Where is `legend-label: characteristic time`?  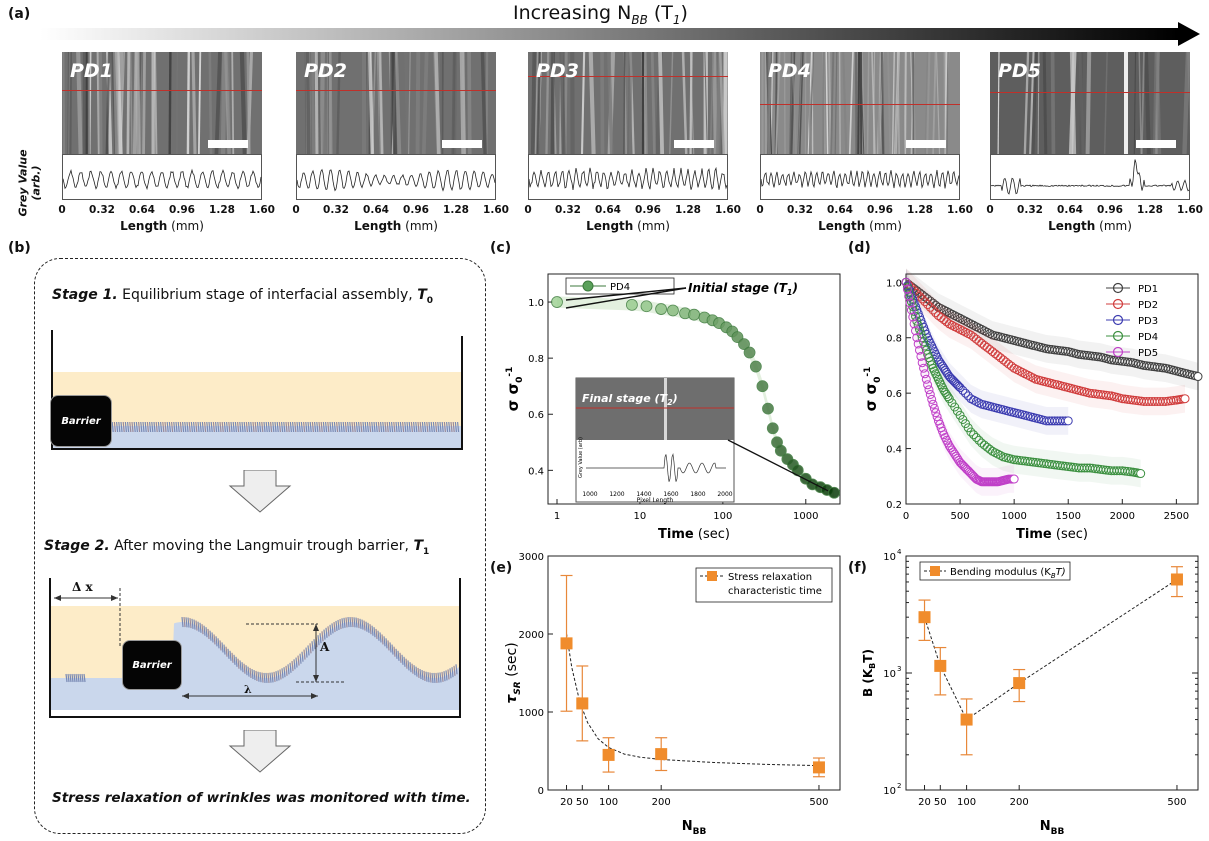
legend-label: characteristic time is located at coordinates (775, 591).